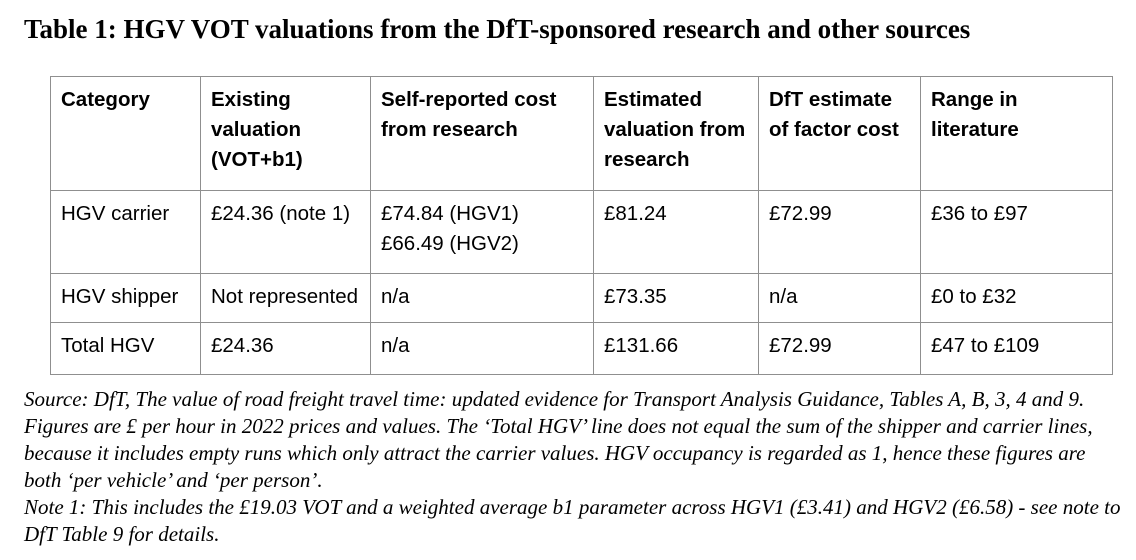  What do you see at coordinates (125, 348) in the screenshot?
I see `cell-total-category: Total HGV` at bounding box center [125, 348].